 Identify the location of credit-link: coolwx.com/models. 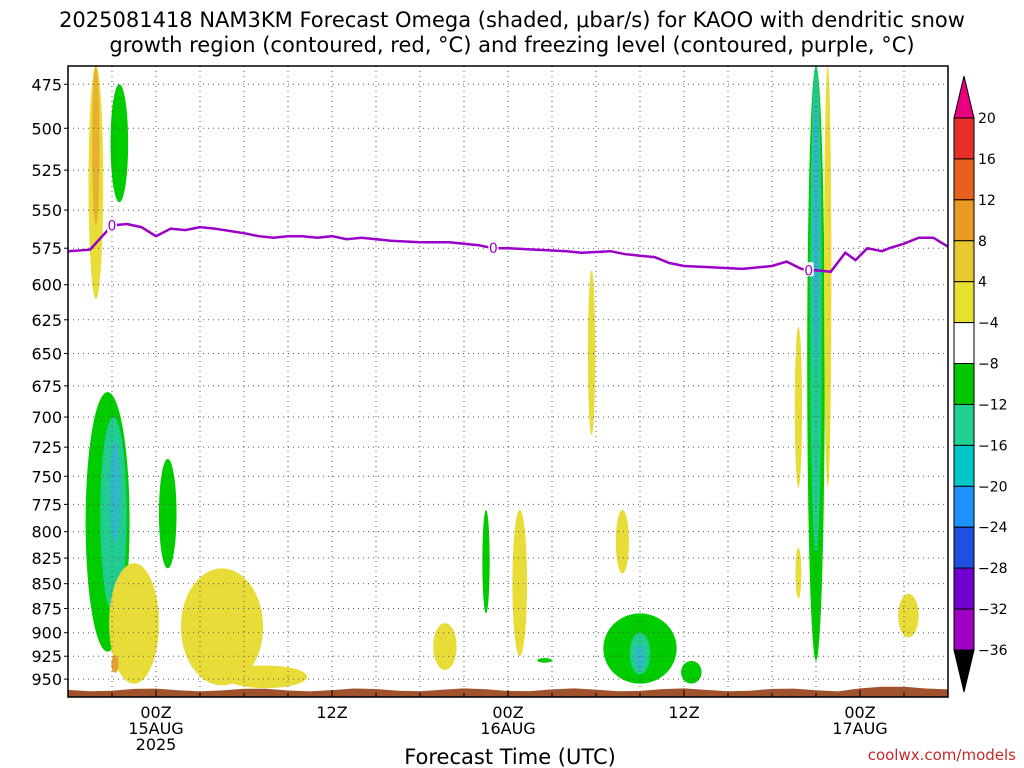
(942, 755).